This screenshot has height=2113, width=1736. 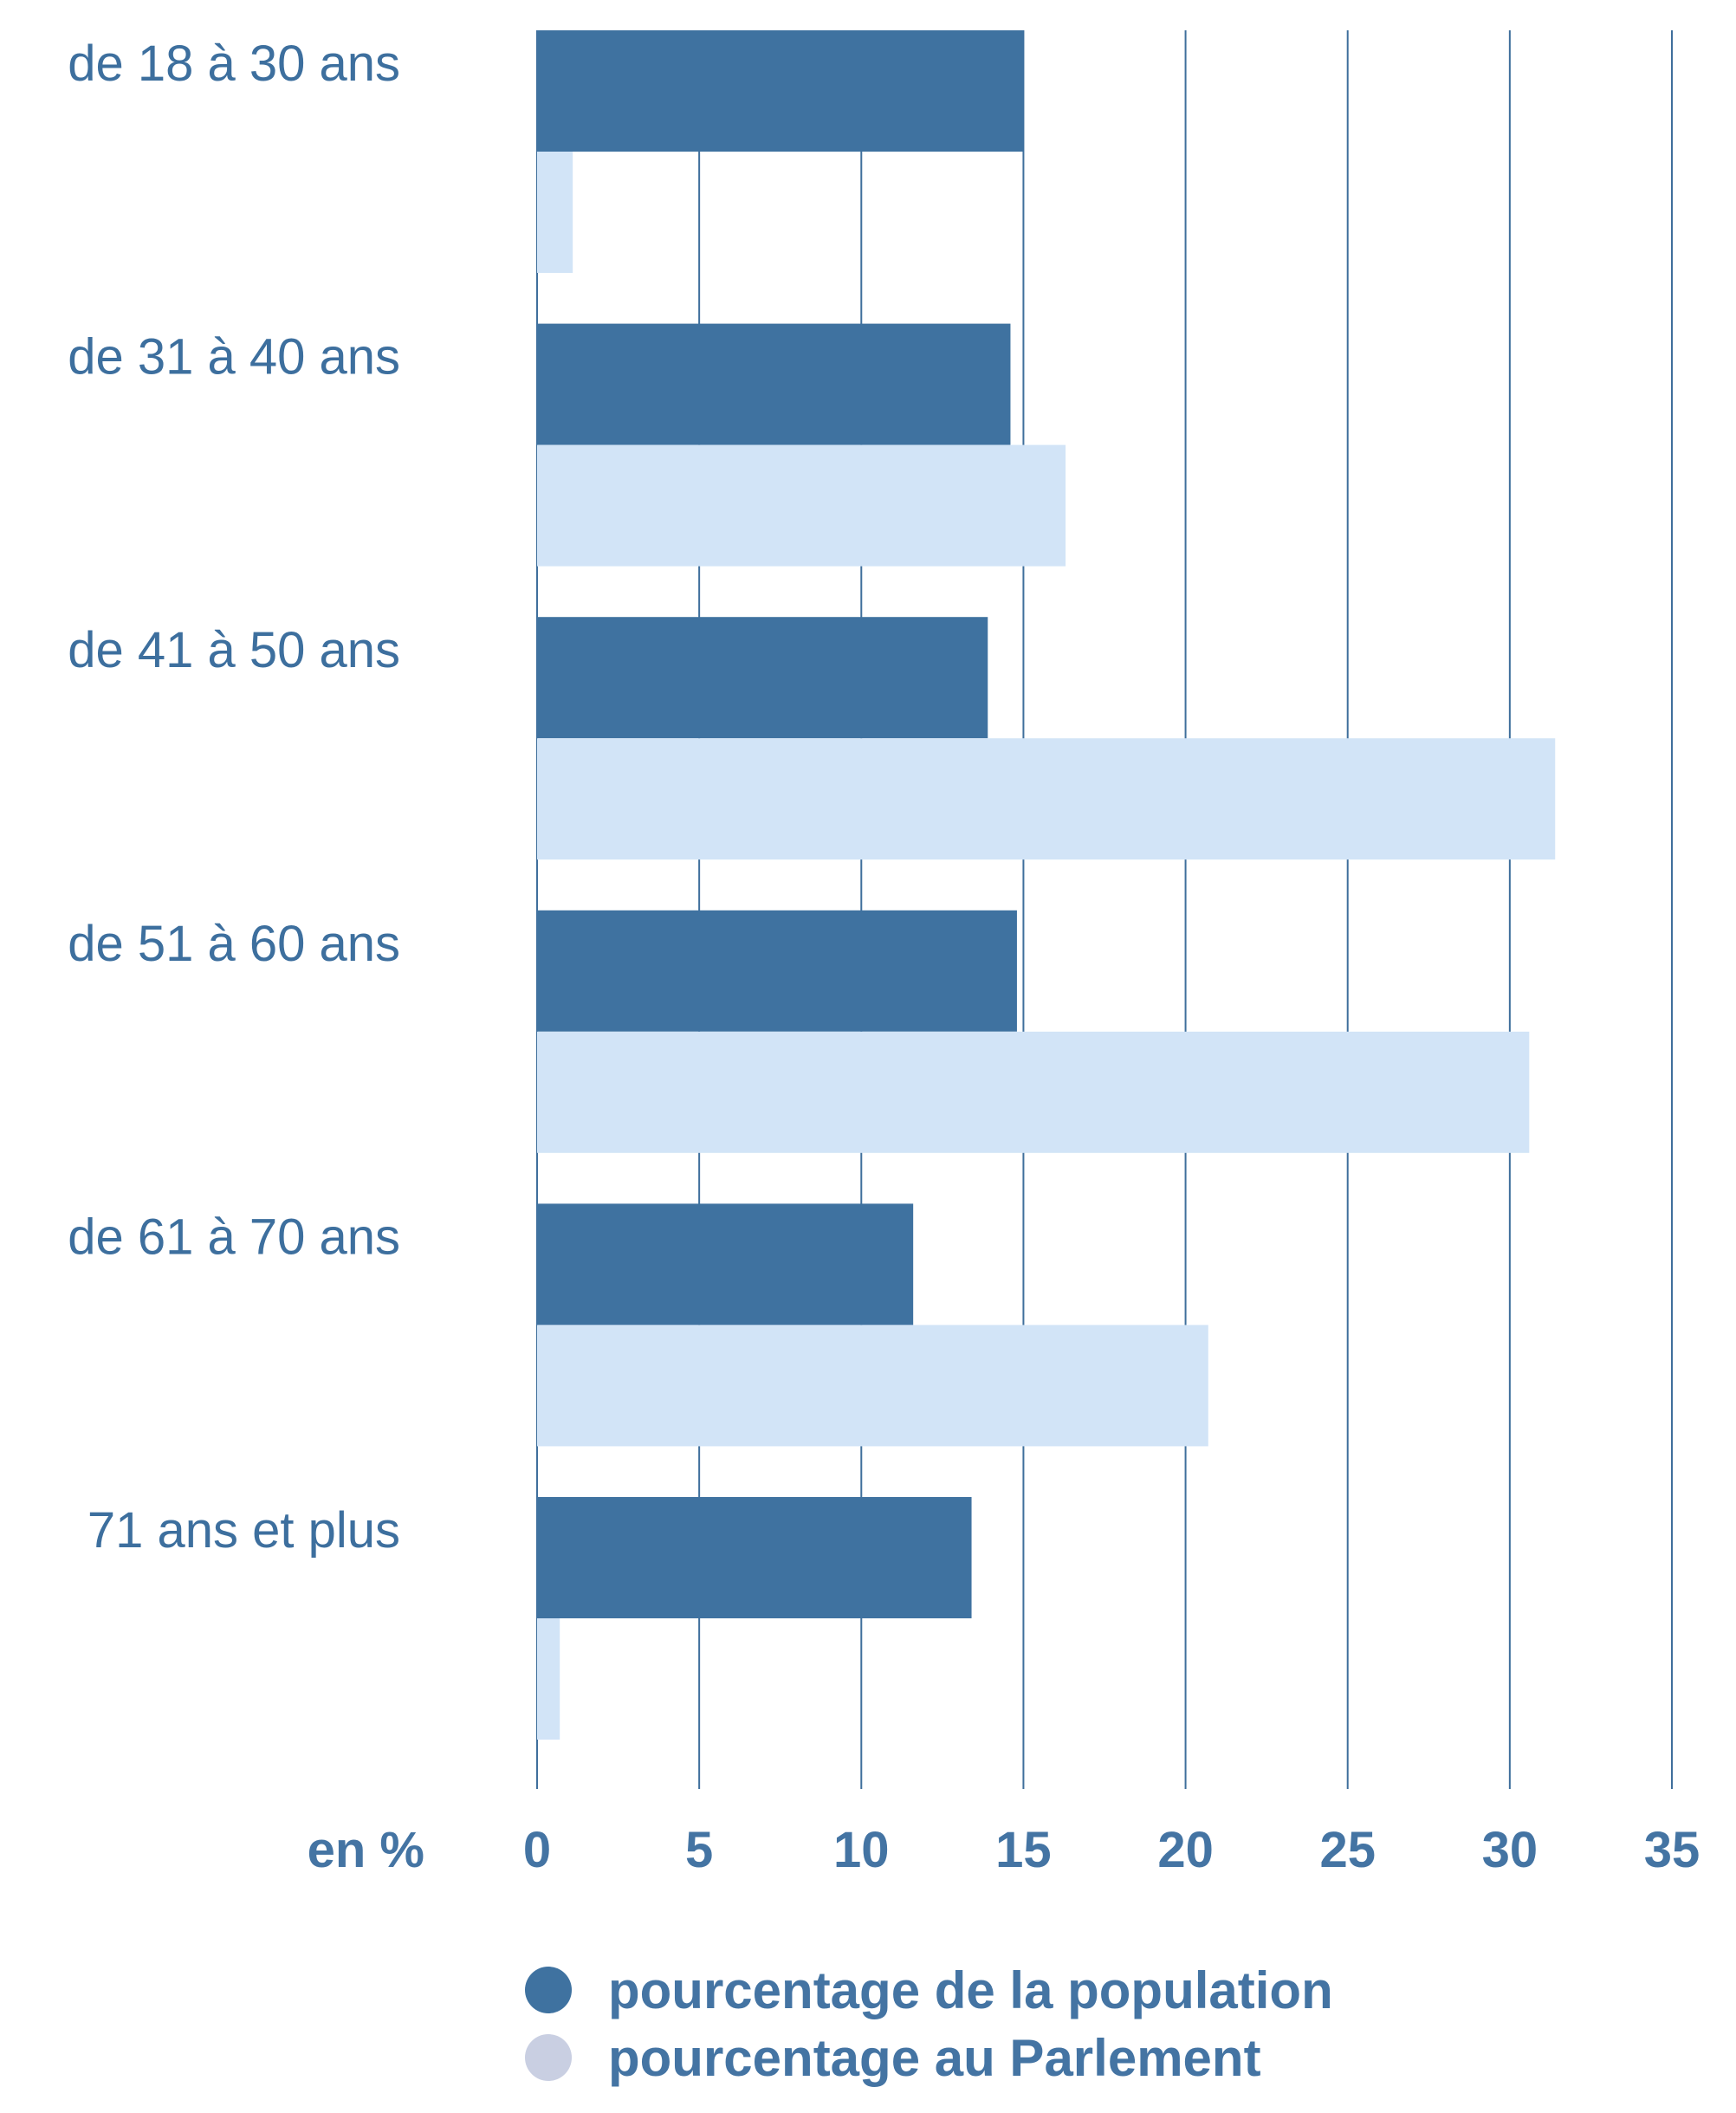 I want to click on category-label-5: 71 ans et plus, so click(x=243, y=1530).